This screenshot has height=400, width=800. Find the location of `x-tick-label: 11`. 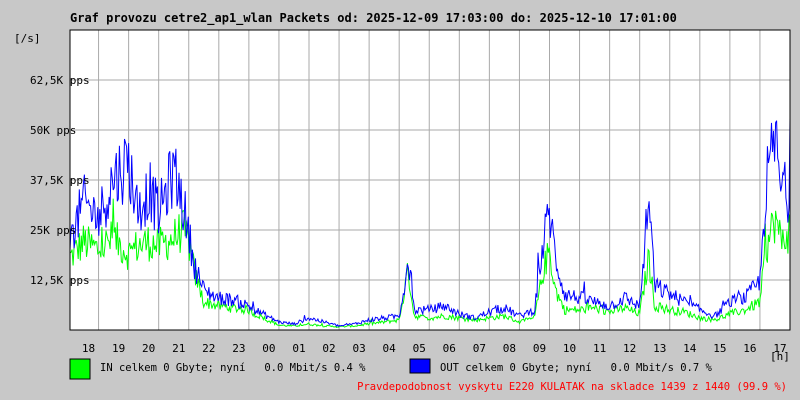

x-tick-label: 11 is located at coordinates (599, 348).